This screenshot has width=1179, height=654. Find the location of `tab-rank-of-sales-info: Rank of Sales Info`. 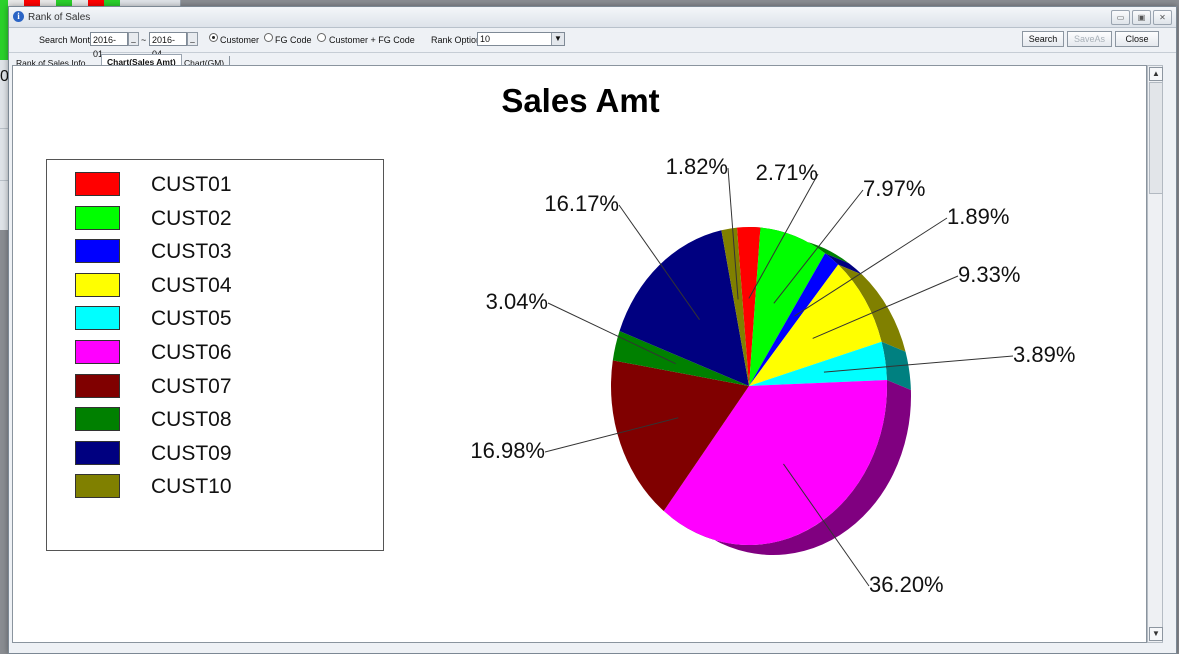

tab-rank-of-sales-info: Rank of Sales Info is located at coordinates (51, 63).